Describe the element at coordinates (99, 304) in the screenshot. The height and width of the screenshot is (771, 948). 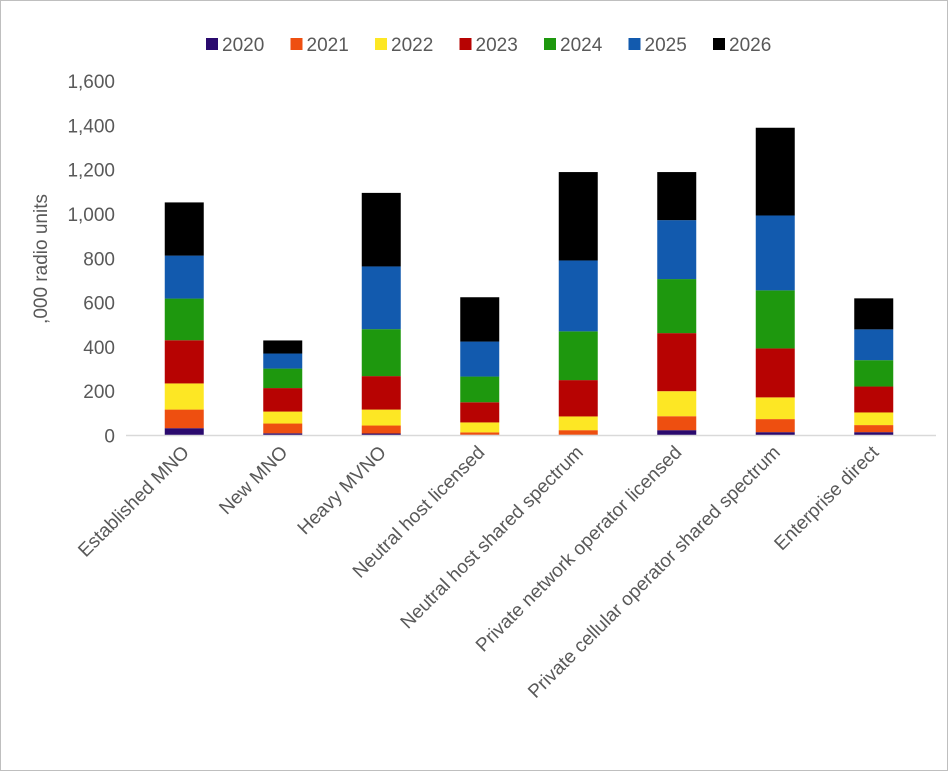
I see `y-tick-label: 600` at that location.